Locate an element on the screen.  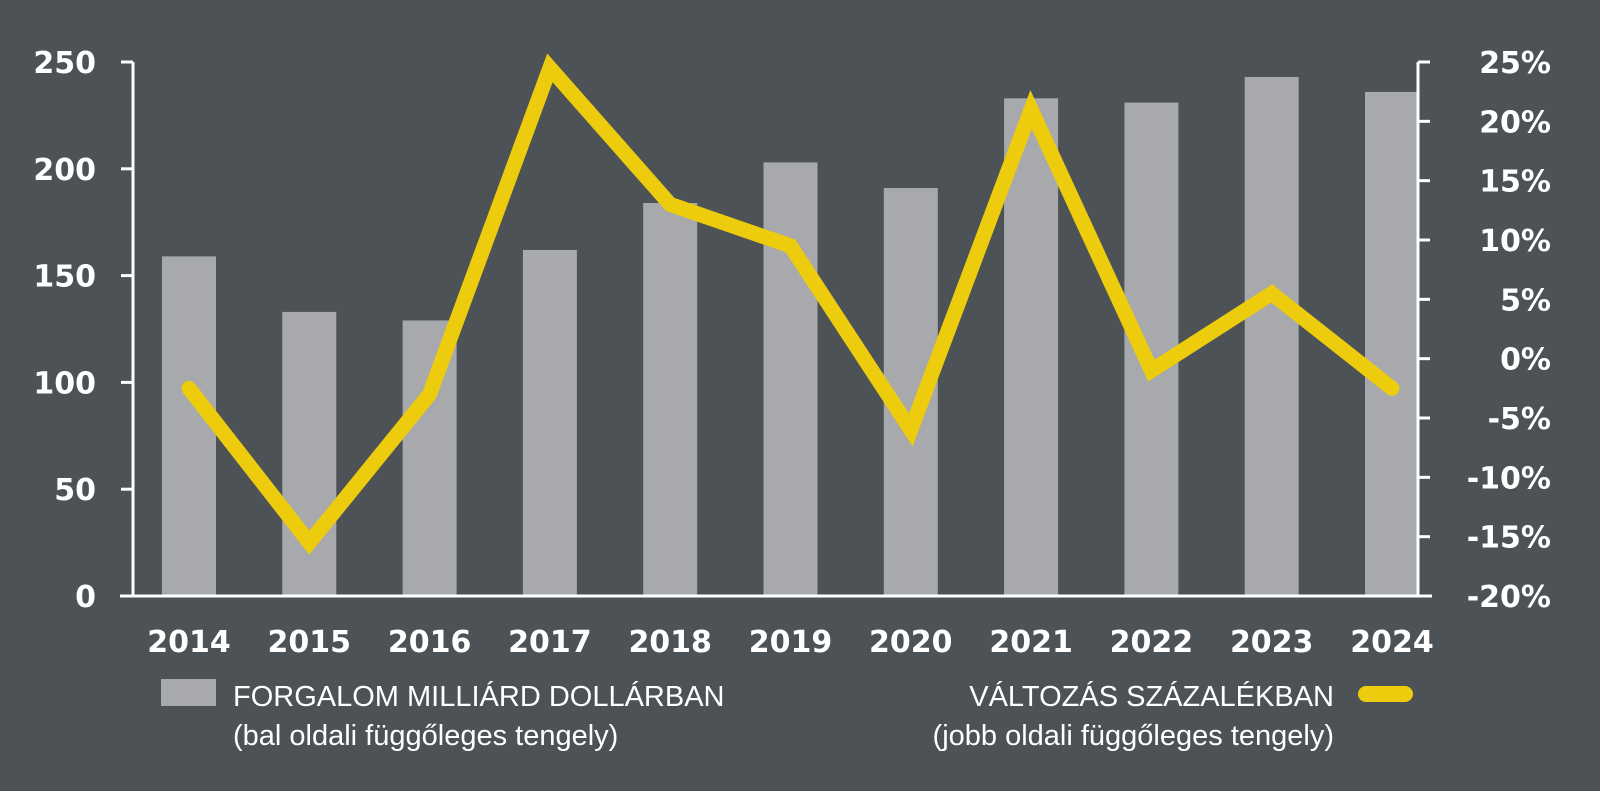
x-tick-label: 2020 is located at coordinates (911, 642).